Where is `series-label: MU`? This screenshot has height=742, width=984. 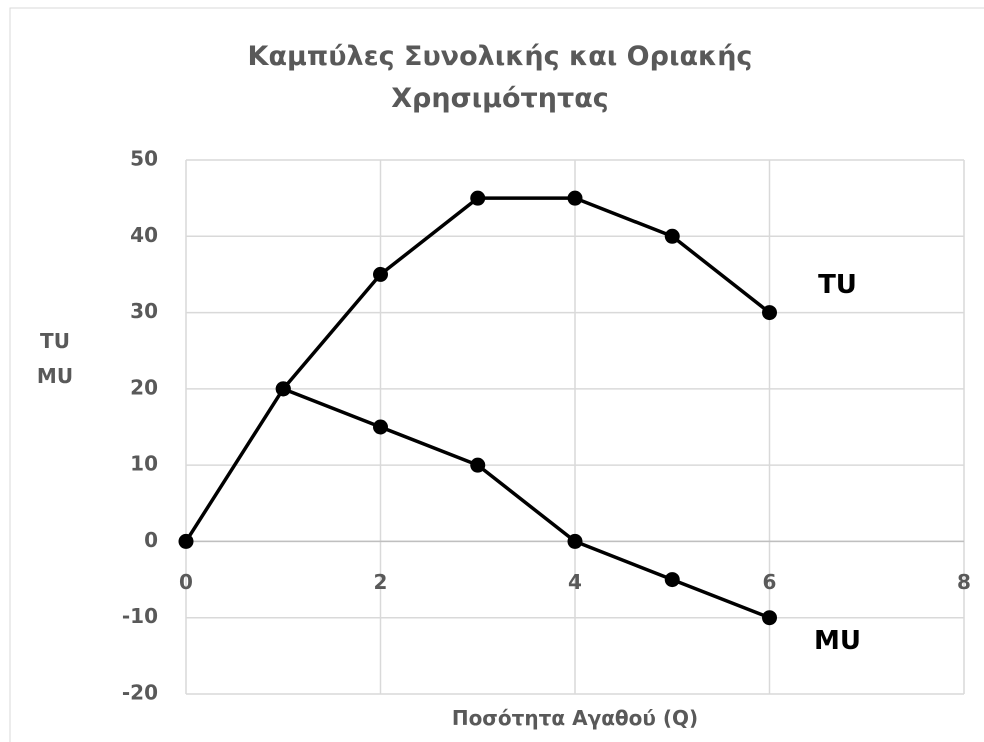
series-label: MU is located at coordinates (837, 641).